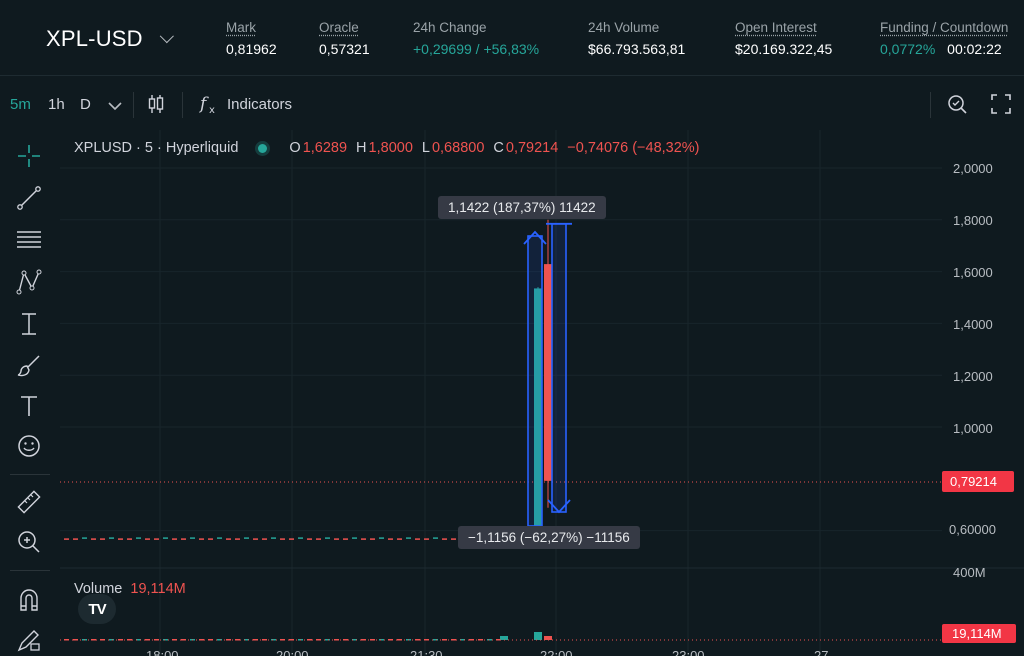 This screenshot has width=1024, height=656. Describe the element at coordinates (29, 406) in the screenshot. I see `text-icon` at that location.